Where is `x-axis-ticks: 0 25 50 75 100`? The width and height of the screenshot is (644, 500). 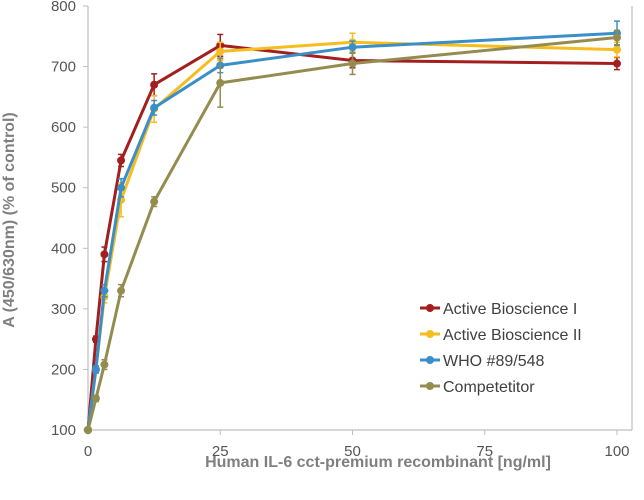 x-axis-ticks: 0 25 50 75 100 is located at coordinates (357, 445).